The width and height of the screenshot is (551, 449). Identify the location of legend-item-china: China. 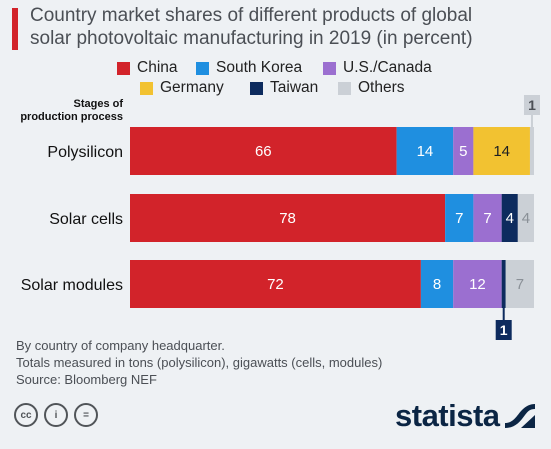
(147, 68).